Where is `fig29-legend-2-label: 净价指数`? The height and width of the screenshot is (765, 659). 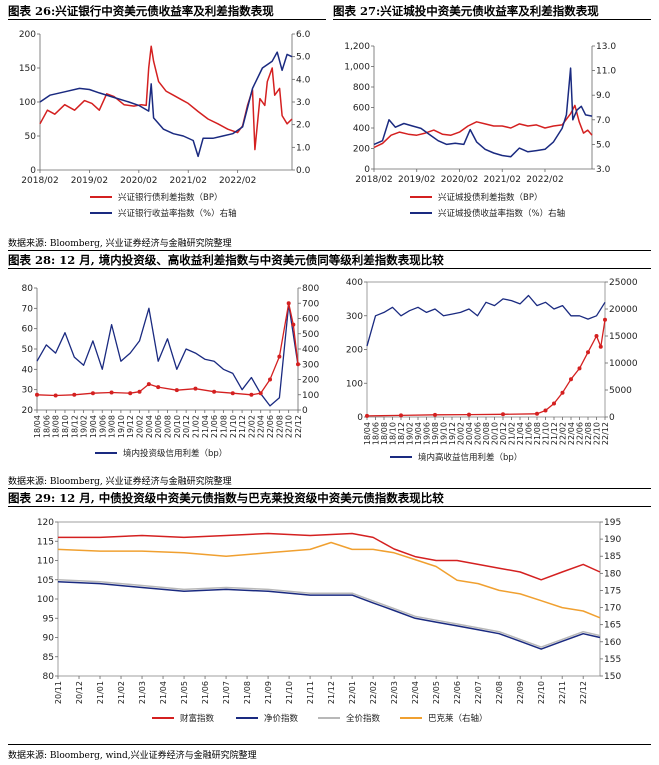 fig29-legend-2-label: 净价指数 is located at coordinates (281, 718).